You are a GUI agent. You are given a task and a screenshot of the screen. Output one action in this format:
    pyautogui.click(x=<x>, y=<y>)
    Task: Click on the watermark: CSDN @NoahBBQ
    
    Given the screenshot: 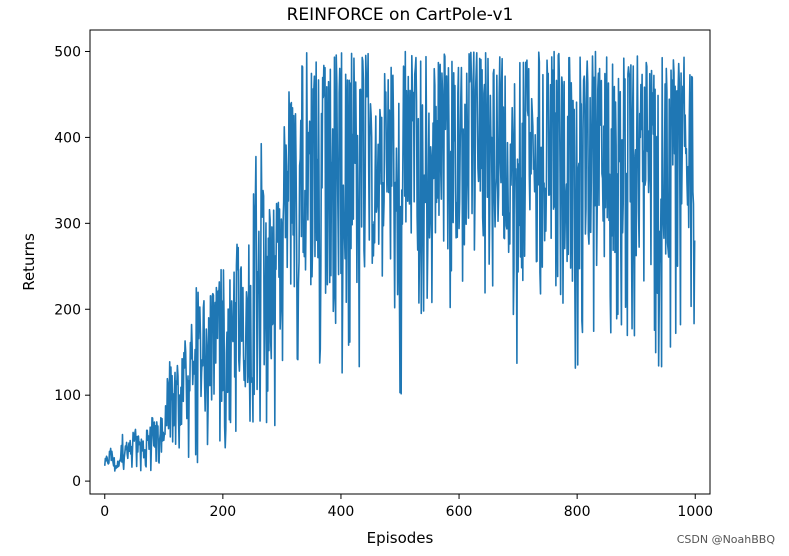 What is the action you would take?
    pyautogui.click(x=725, y=539)
    